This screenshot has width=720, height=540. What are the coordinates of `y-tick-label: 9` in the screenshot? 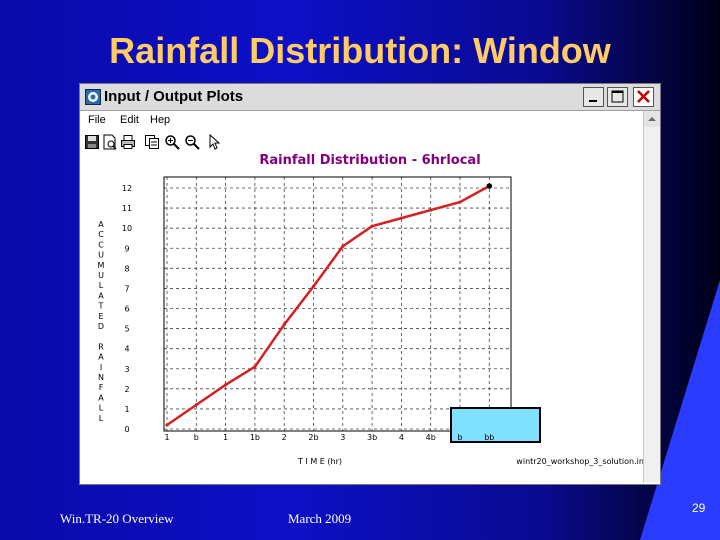 It's located at (126, 248).